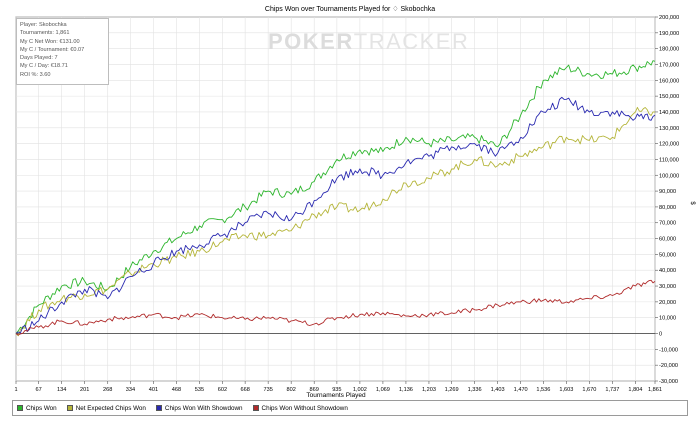 Image resolution: width=700 pixels, height=424 pixels. Describe the element at coordinates (311, 41) in the screenshot. I see `watermark-part1: POKER` at that location.